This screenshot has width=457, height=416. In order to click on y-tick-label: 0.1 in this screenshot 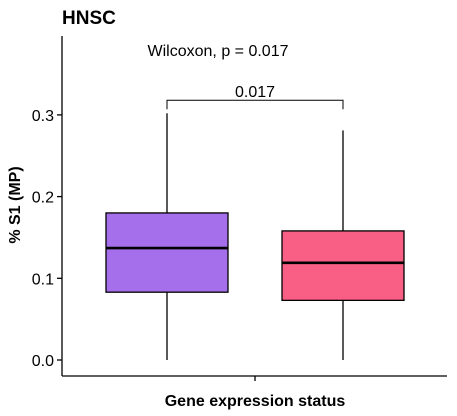, I will do `click(43, 279)`.